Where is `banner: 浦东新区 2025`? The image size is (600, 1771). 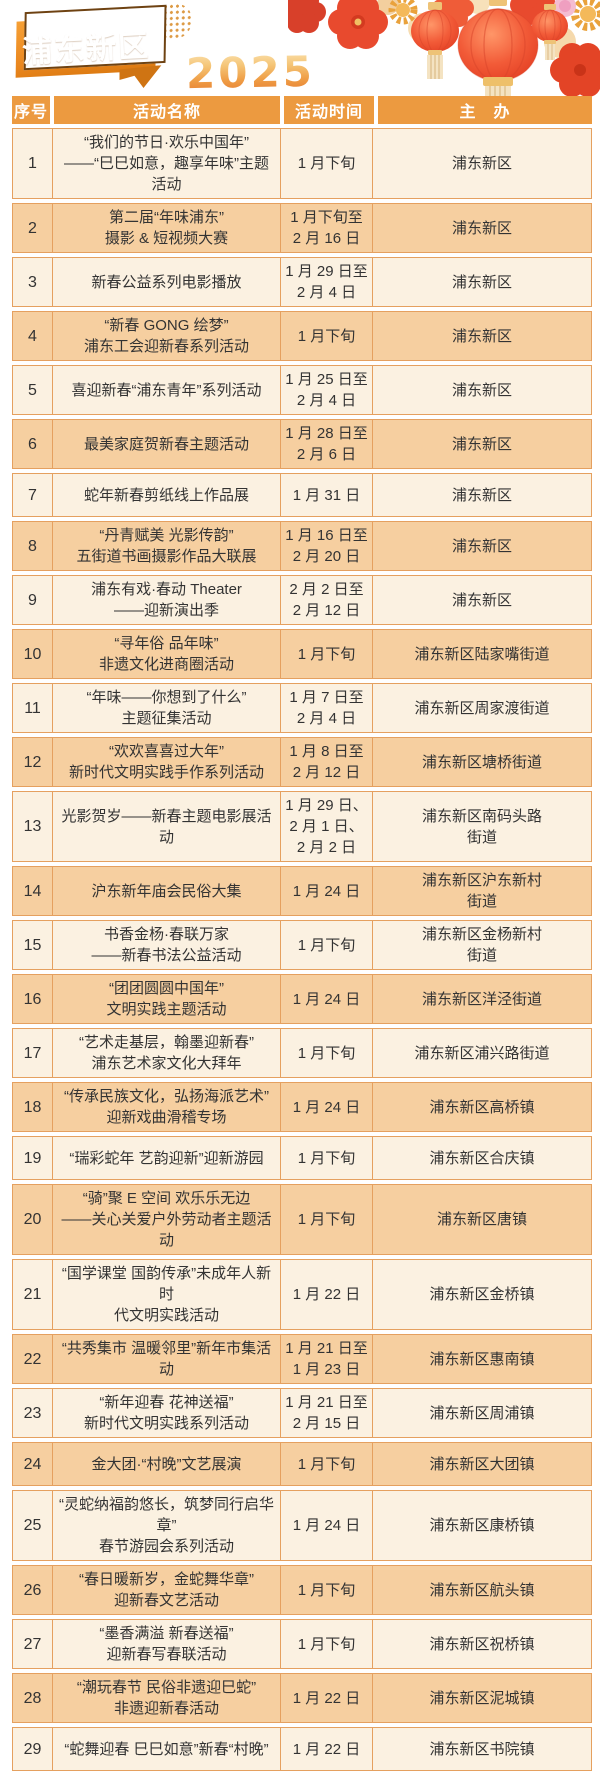
banner: 浦东新区 2025 is located at coordinates (300, 50).